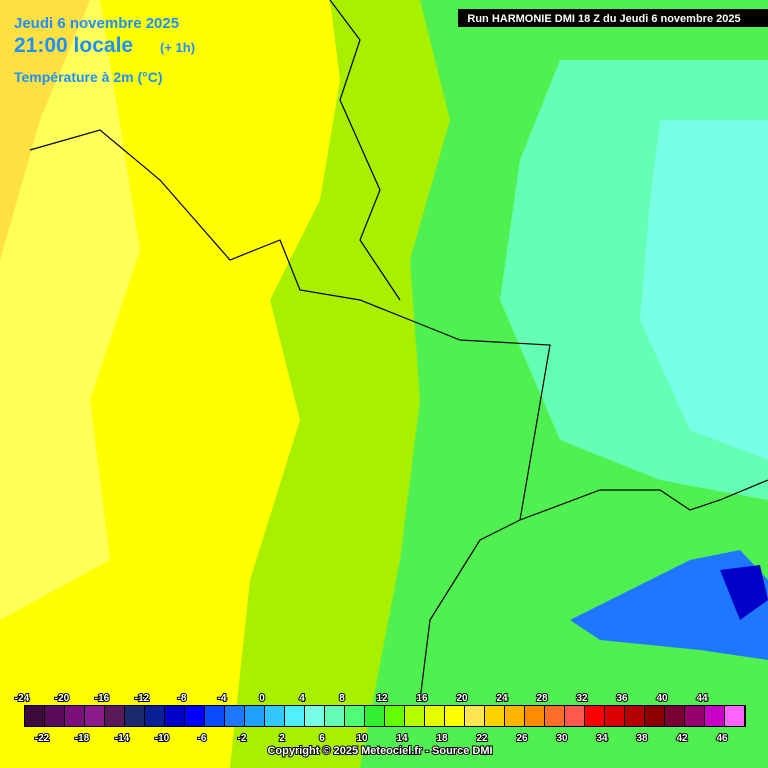 This screenshot has height=768, width=768. Describe the element at coordinates (202, 738) in the screenshot. I see `legend-label: -6` at that location.